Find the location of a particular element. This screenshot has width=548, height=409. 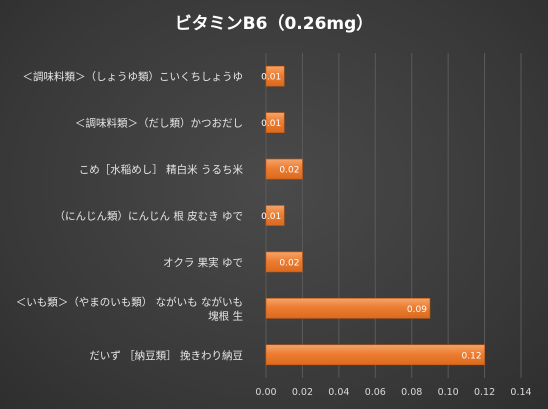

x-tick-label: 0.12 is located at coordinates (484, 392).